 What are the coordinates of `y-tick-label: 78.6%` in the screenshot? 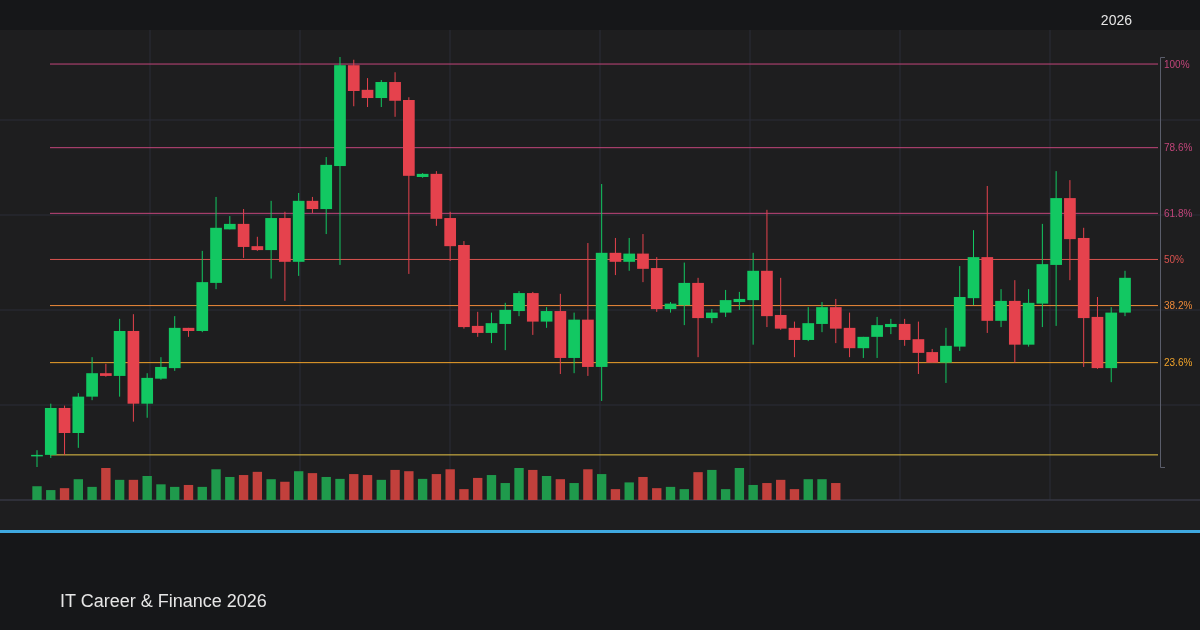 It's located at (1178, 148).